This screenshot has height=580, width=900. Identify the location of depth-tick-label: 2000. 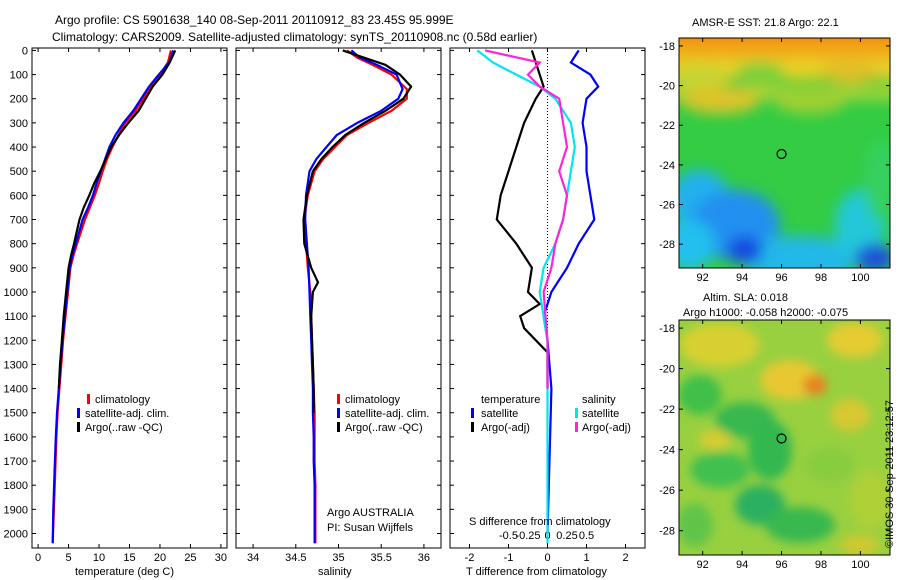
(16, 535).